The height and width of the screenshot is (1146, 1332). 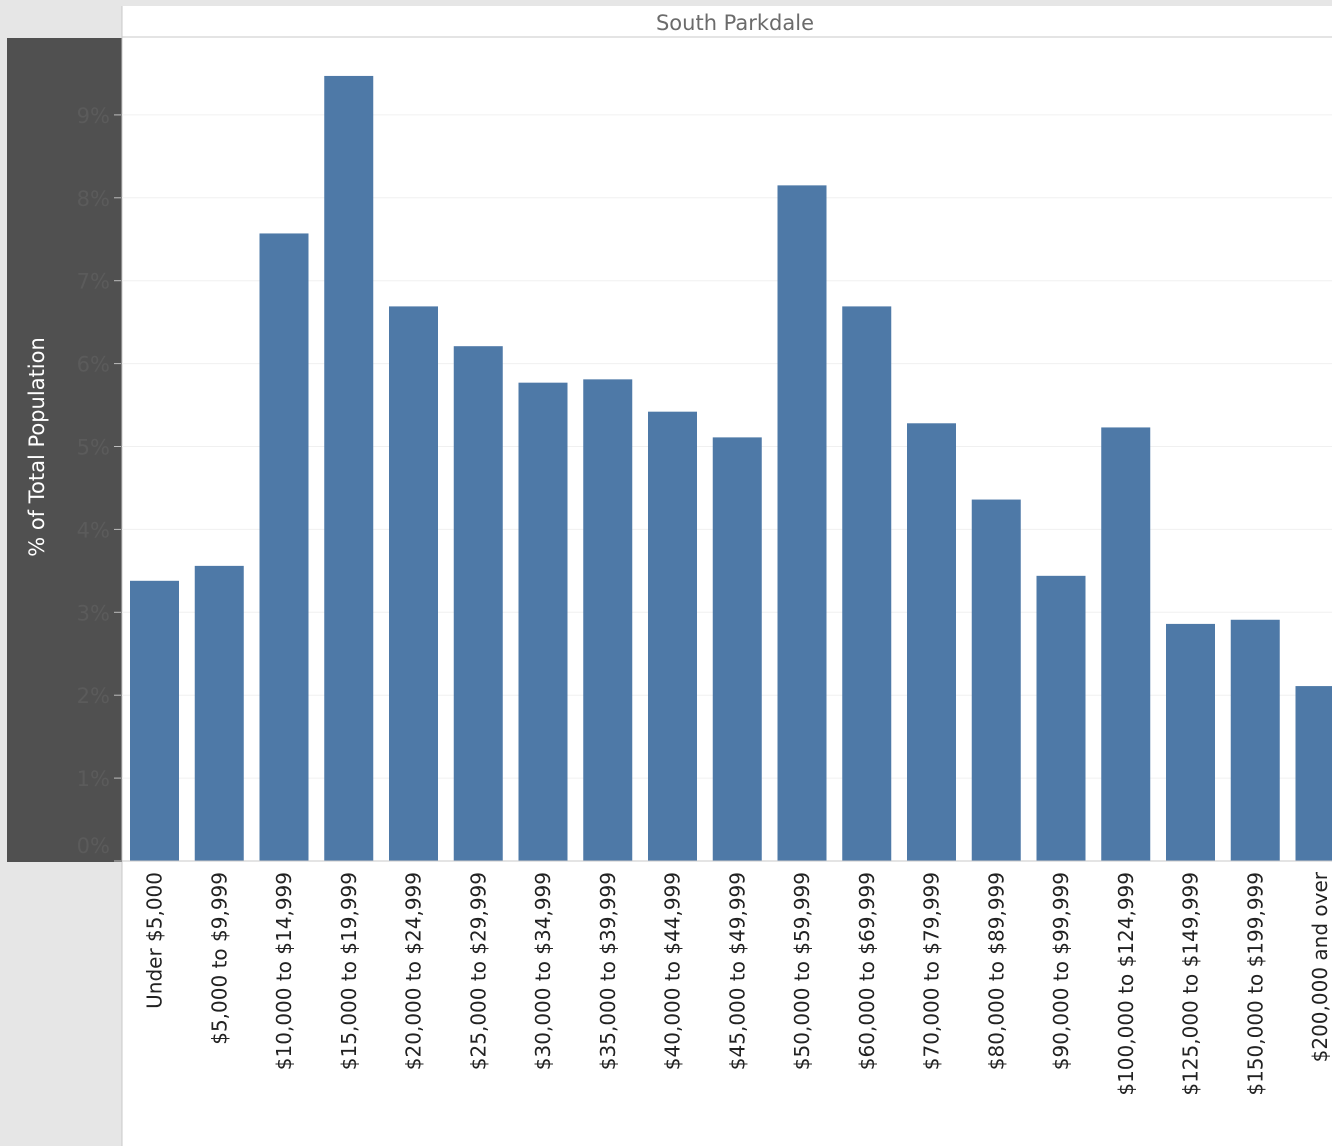 What do you see at coordinates (543, 971) in the screenshot?
I see `x-tick-label: $30,000 to $34,999` at bounding box center [543, 971].